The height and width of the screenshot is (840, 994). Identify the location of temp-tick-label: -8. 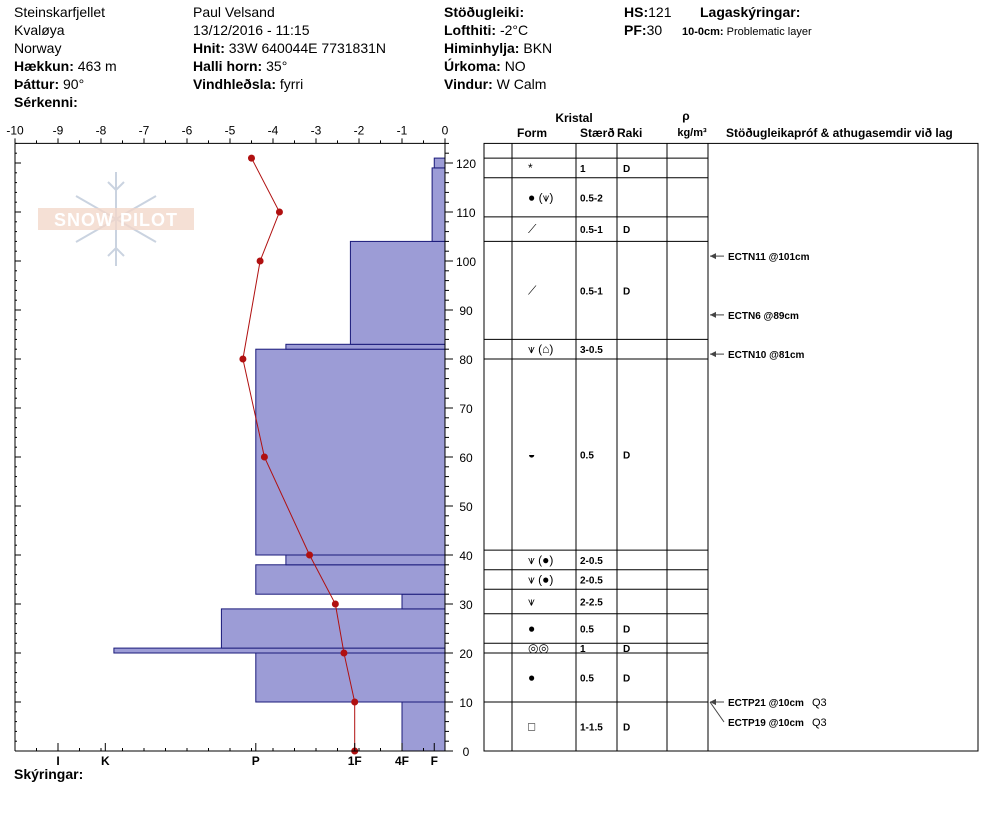
(101, 130).